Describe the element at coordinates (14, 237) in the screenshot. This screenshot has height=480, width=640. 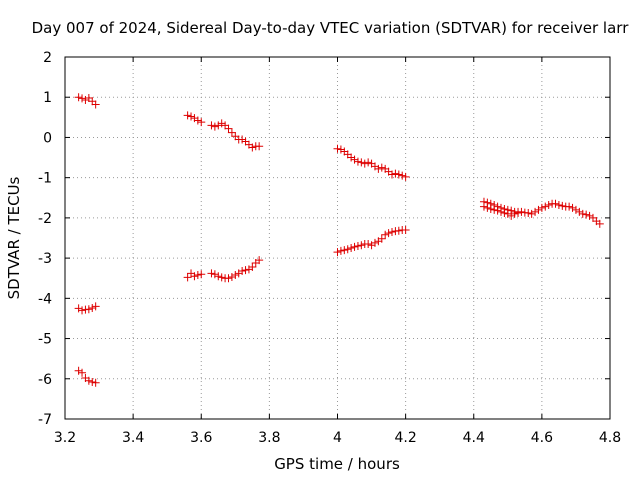
I see `y-axis-label: SDTVAR / TECUs` at that location.